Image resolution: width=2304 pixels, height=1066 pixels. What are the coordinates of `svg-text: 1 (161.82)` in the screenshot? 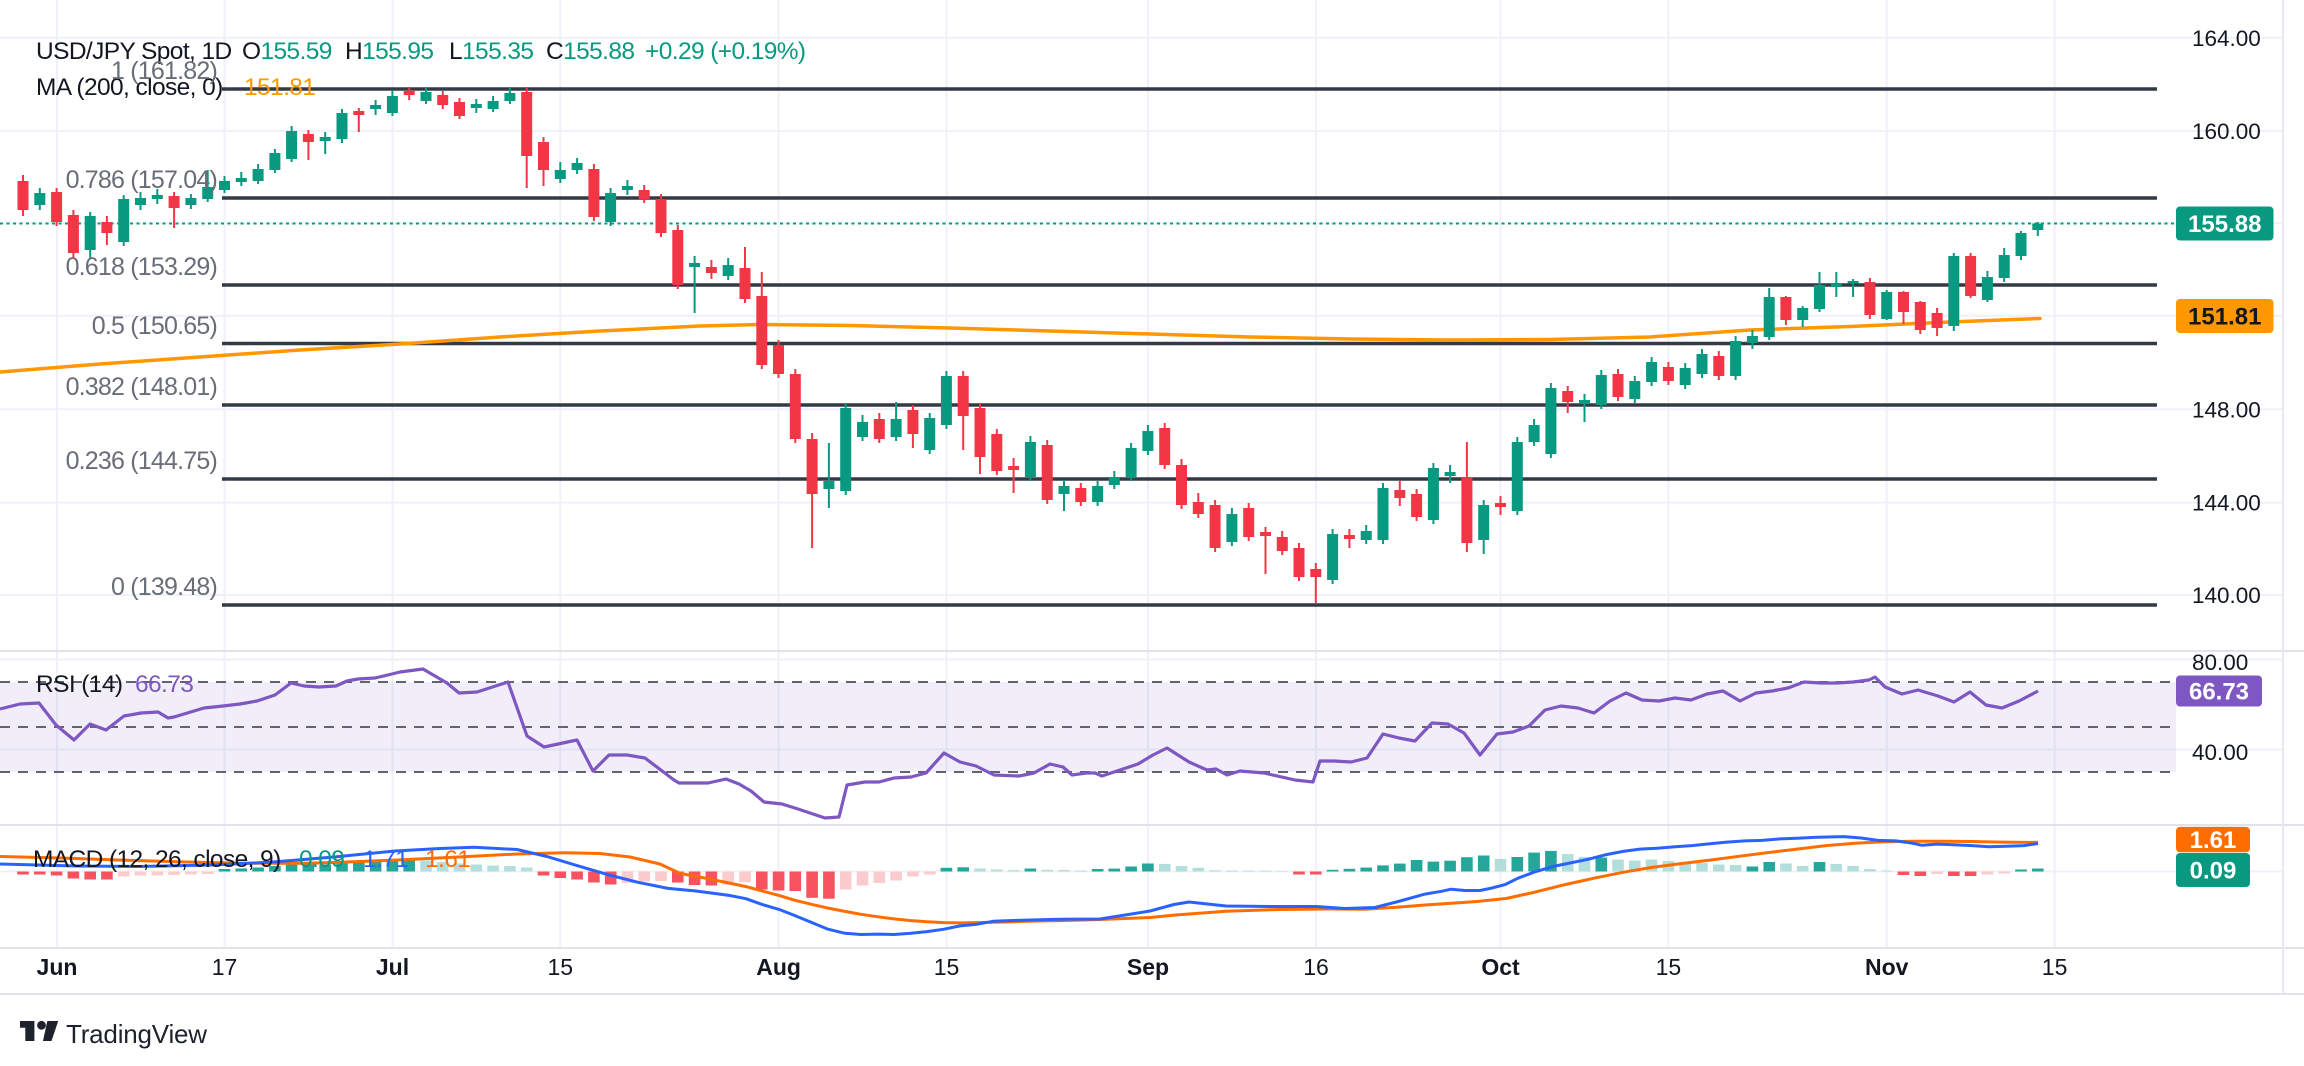 It's located at (164, 71).